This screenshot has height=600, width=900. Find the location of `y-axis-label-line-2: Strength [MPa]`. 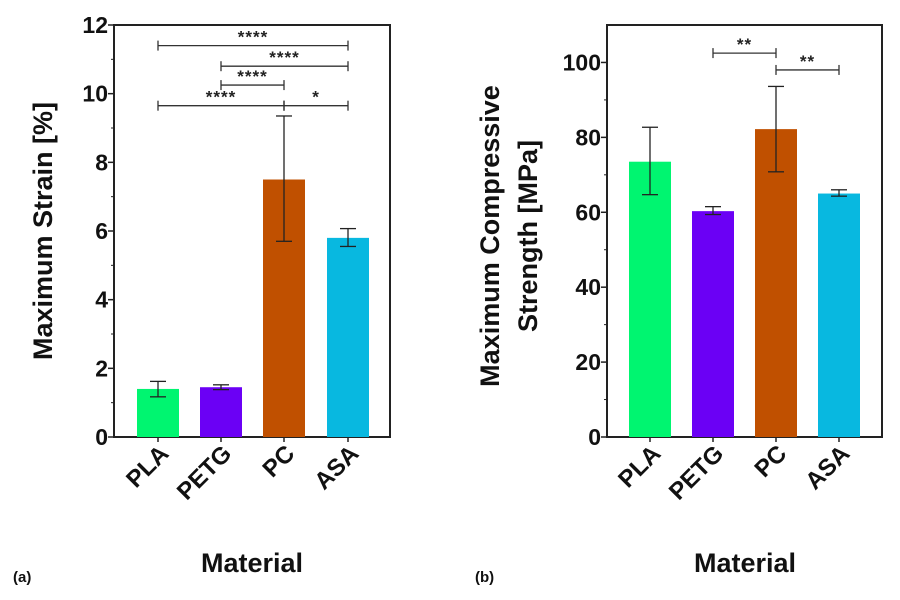

y-axis-label-line-2: Strength [MPa] is located at coordinates (528, 236).